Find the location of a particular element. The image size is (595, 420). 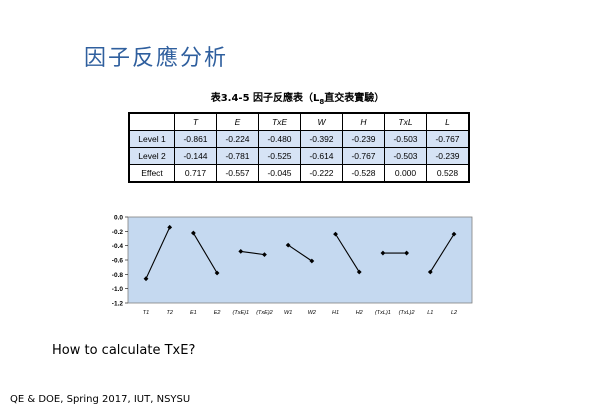

x-tick-label: W2 is located at coordinates (312, 313).